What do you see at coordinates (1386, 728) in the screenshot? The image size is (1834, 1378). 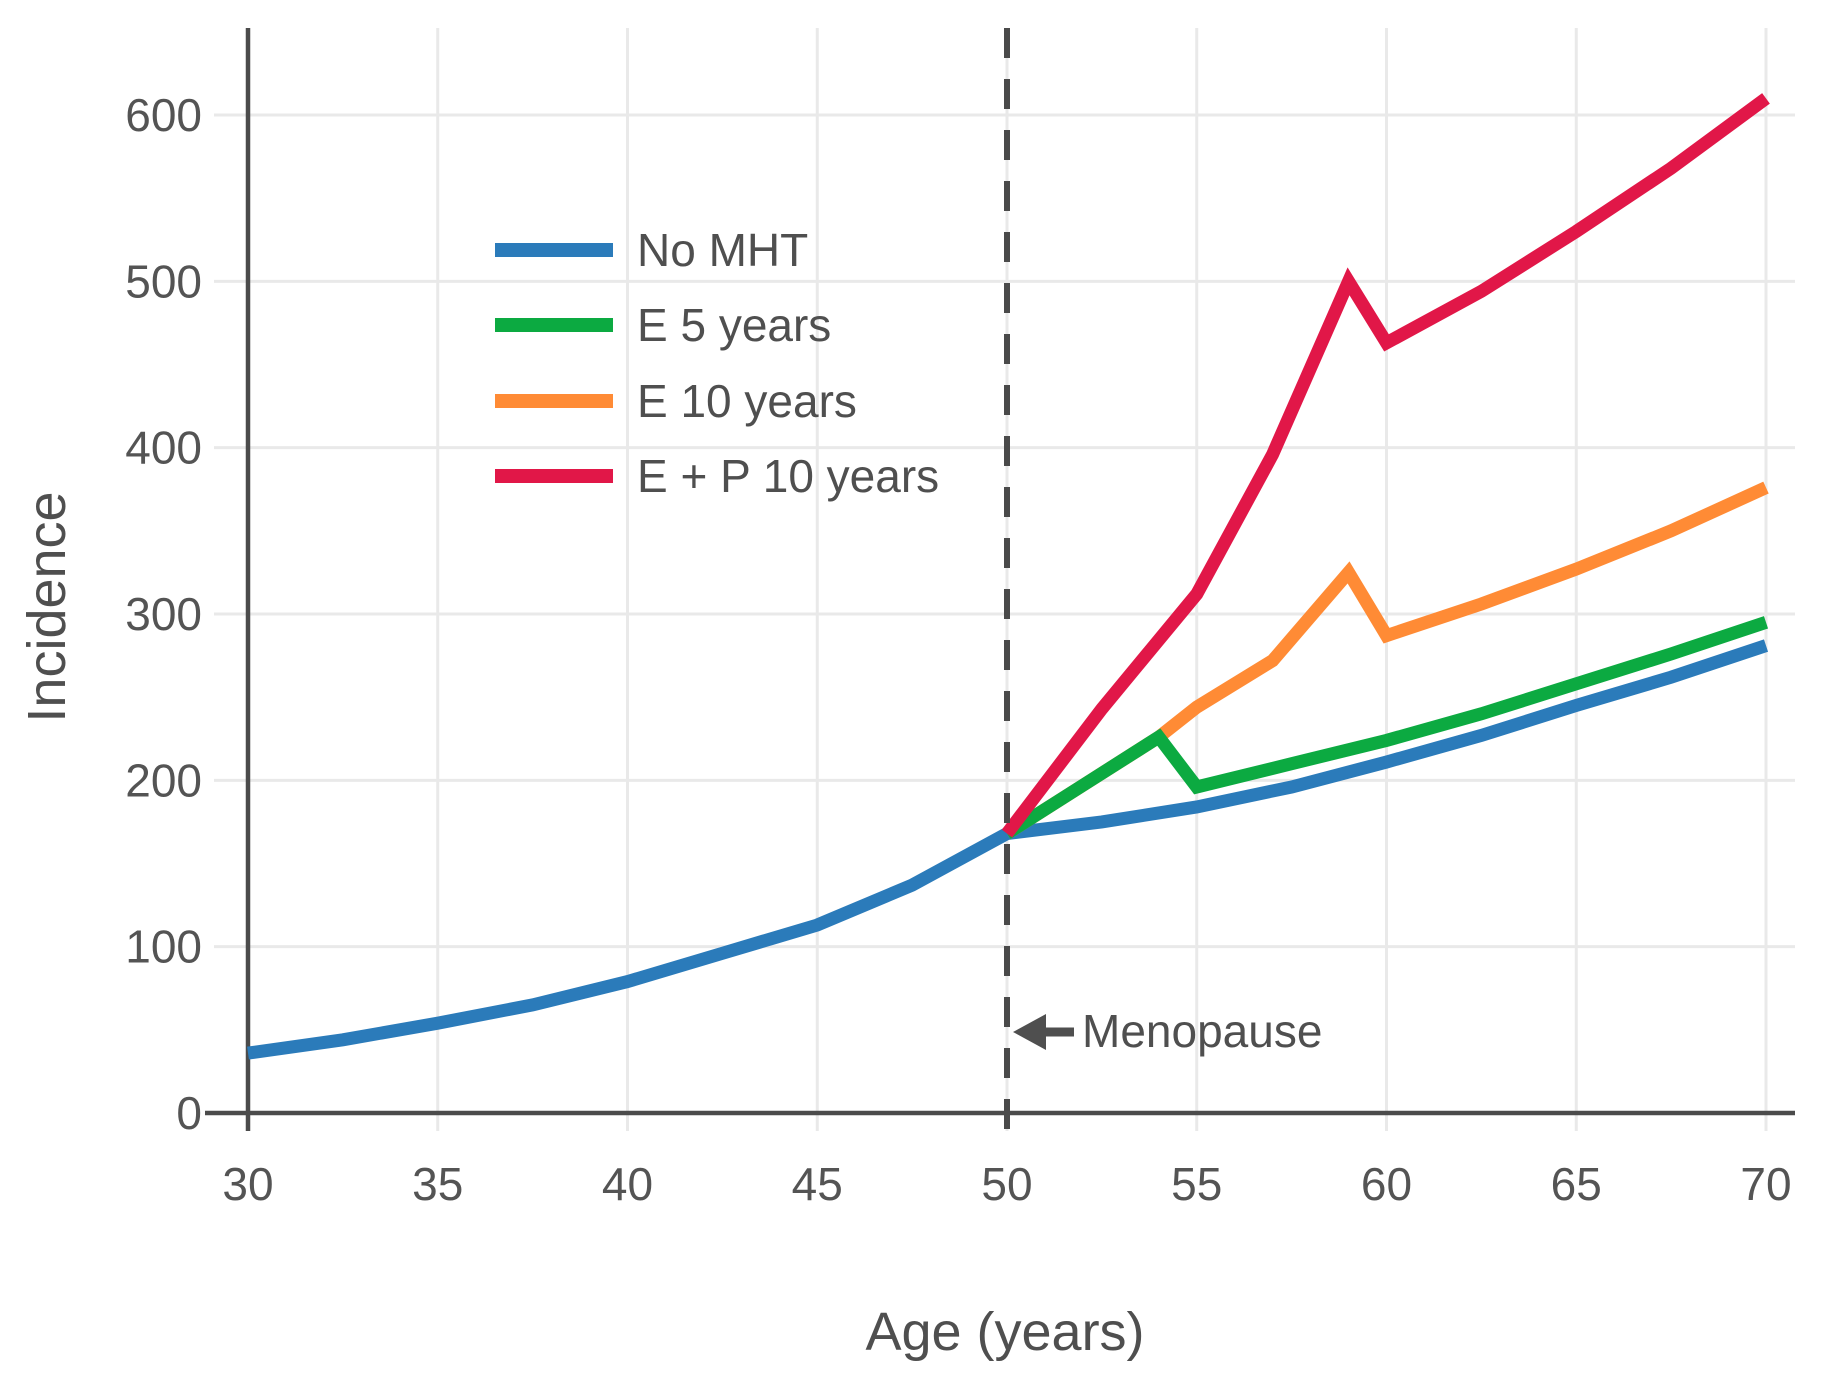 I see `series-line-e-5-years` at bounding box center [1386, 728].